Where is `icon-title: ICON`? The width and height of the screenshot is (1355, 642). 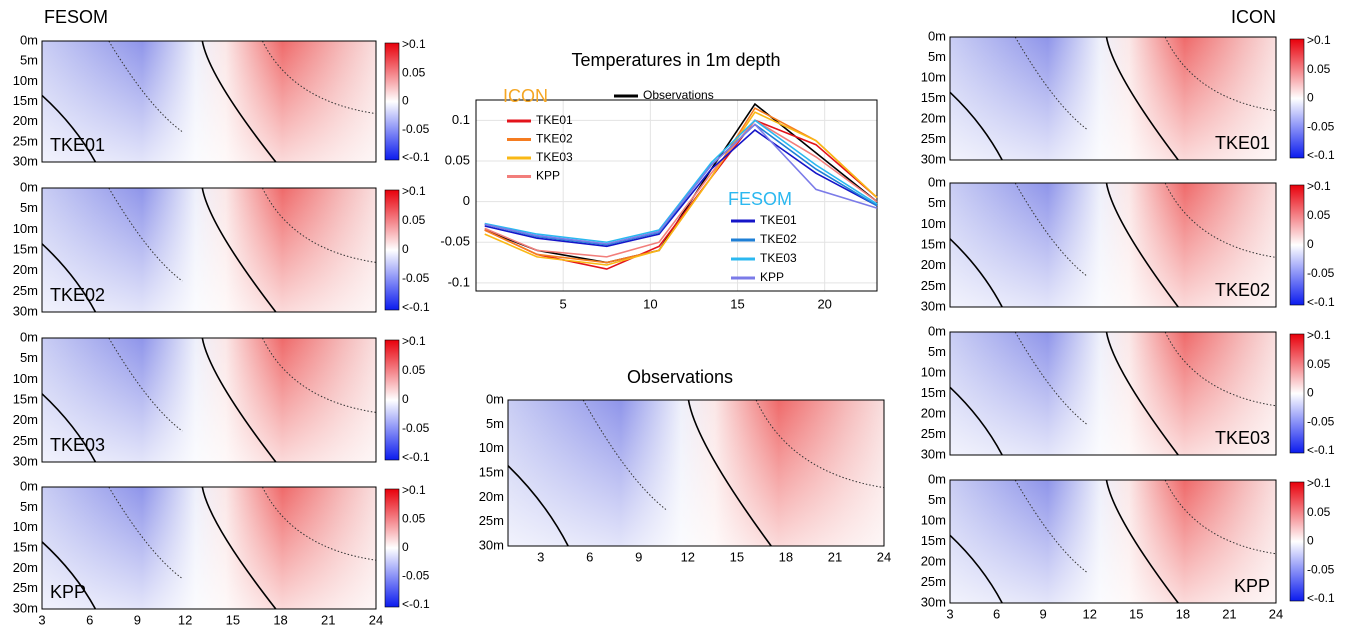 icon-title: ICON is located at coordinates (1253, 17).